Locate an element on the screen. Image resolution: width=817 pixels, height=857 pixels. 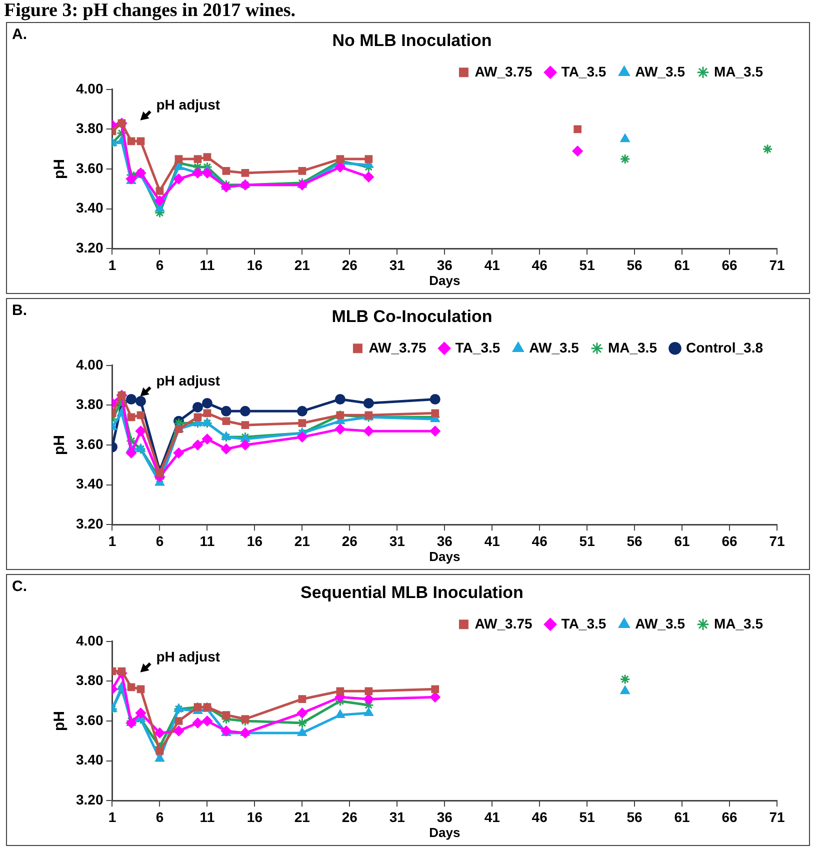
caption: Figure 3: pH changes in 2017 wines. is located at coordinates (150, 11).